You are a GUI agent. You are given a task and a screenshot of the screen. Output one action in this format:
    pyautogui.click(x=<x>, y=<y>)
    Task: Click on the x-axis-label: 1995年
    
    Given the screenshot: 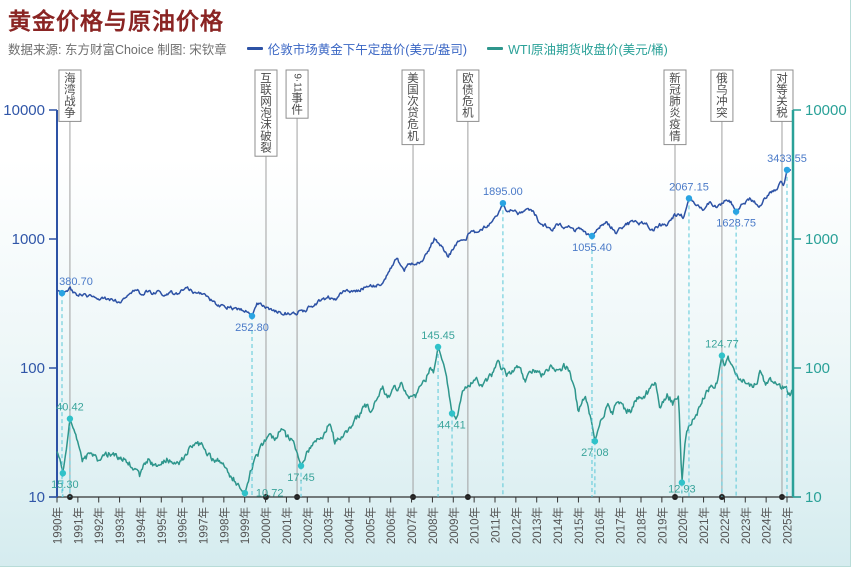 What is the action you would take?
    pyautogui.click(x=162, y=525)
    